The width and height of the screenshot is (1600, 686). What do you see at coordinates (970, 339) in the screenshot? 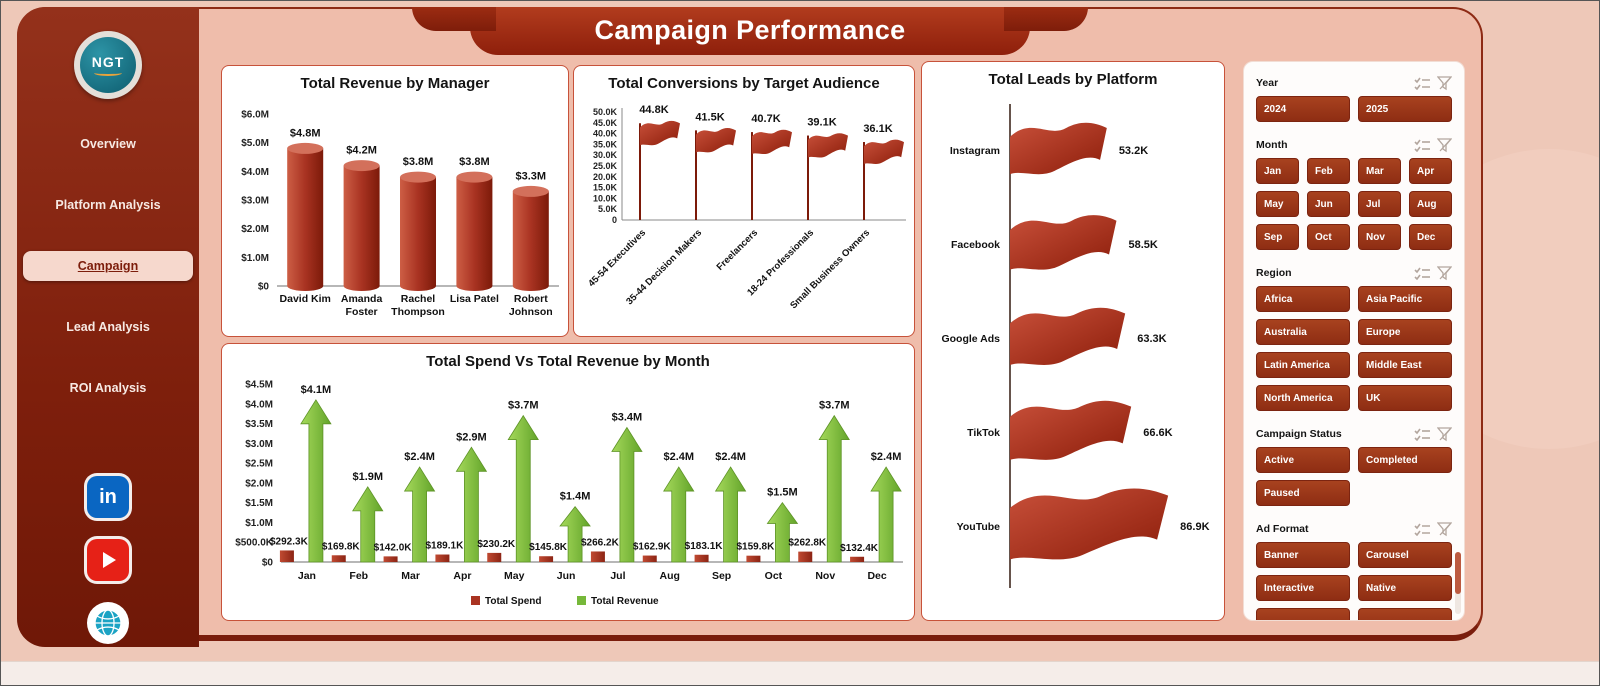
I see `svg-text: Google Ads` at bounding box center [970, 339].